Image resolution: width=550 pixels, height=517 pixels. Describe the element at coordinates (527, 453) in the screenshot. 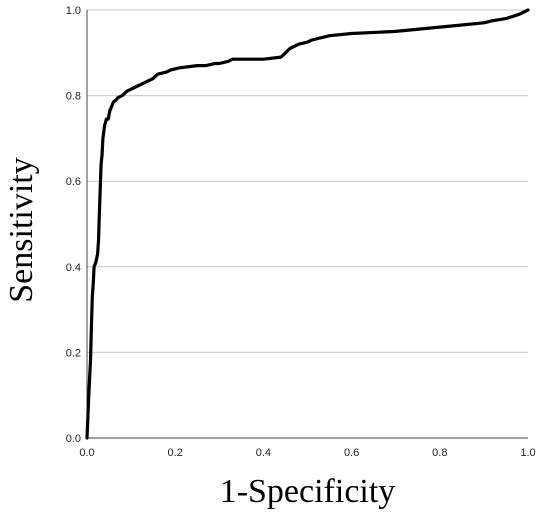

I see `x-tick-label: 1.0` at that location.